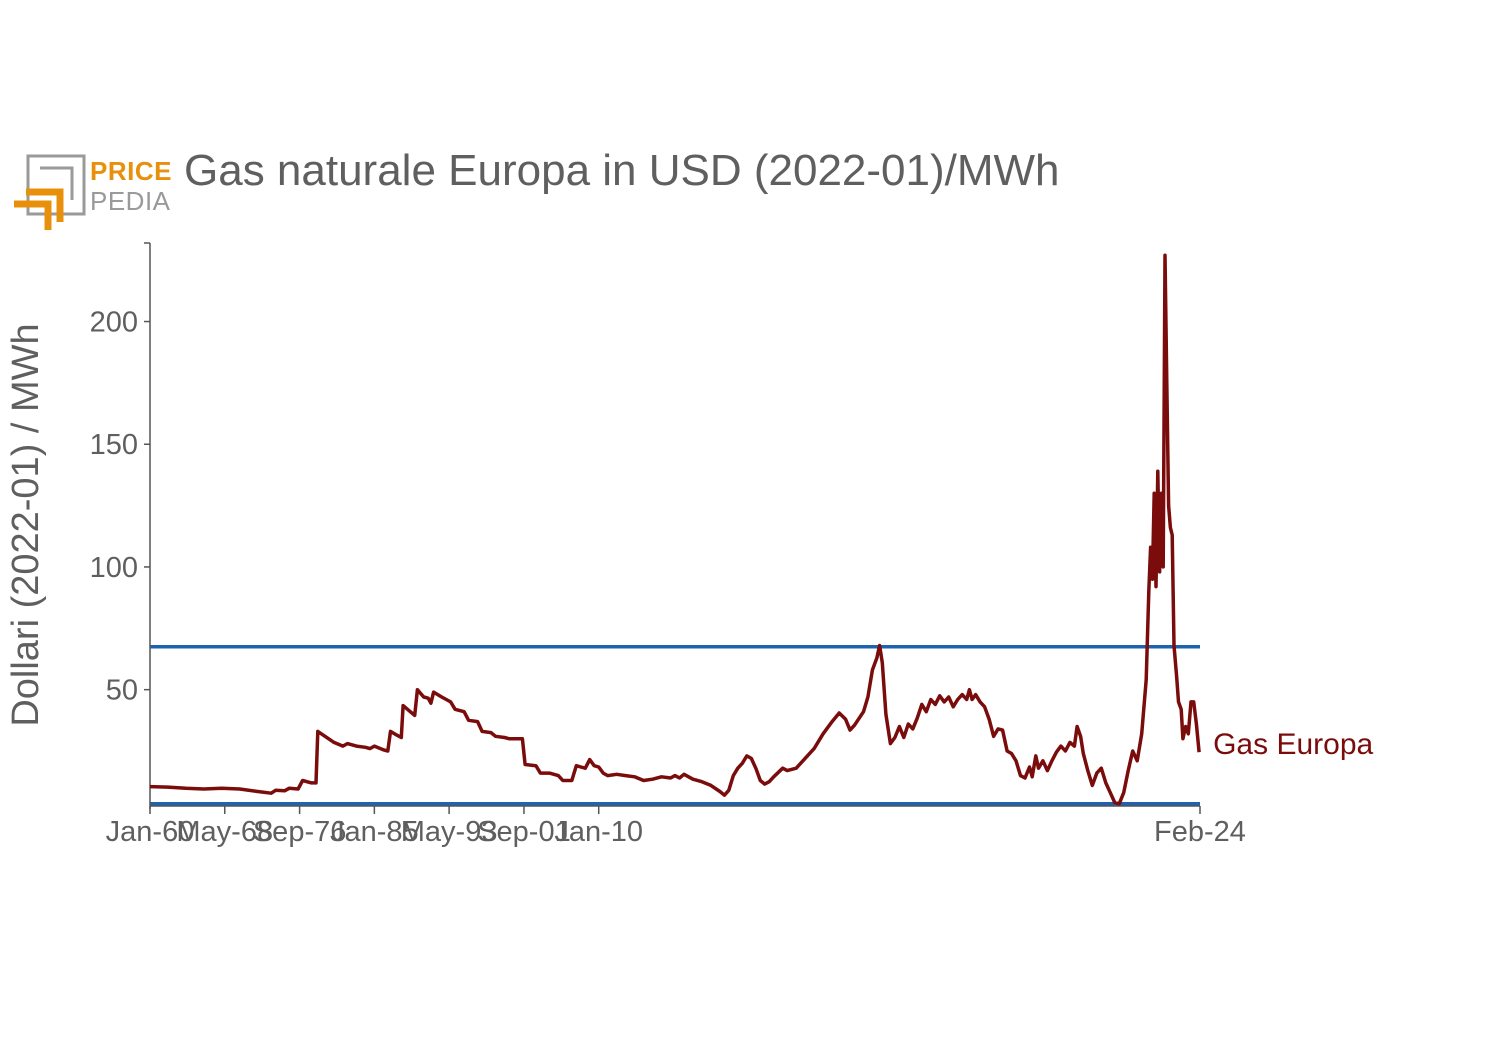 This screenshot has width=1500, height=1050. I want to click on logo-word-pedia: PEDIA, so click(130, 201).